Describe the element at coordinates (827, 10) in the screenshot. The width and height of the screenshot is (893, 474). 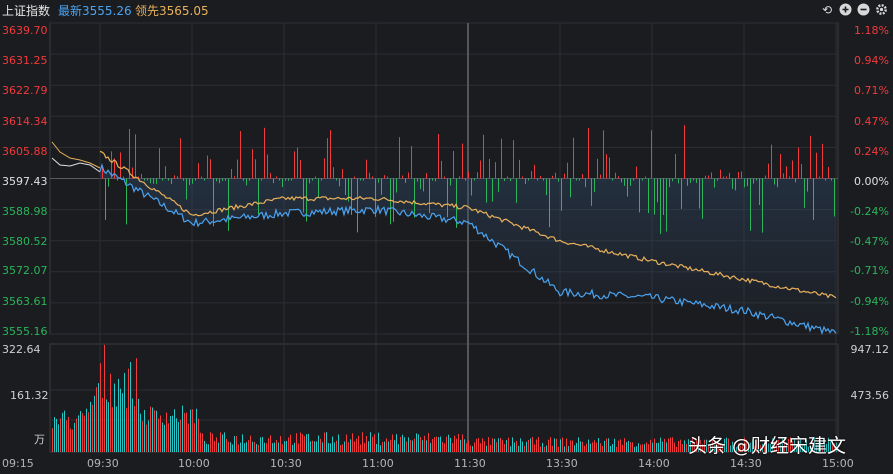
I see `undo-icon: ⟲` at that location.